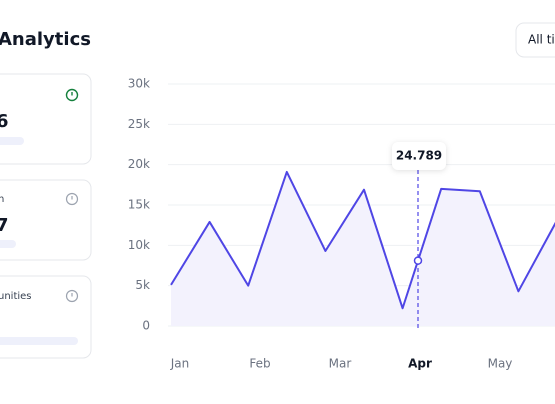 This screenshot has width=555, height=404. I want to click on tooltip-box, so click(419, 156).